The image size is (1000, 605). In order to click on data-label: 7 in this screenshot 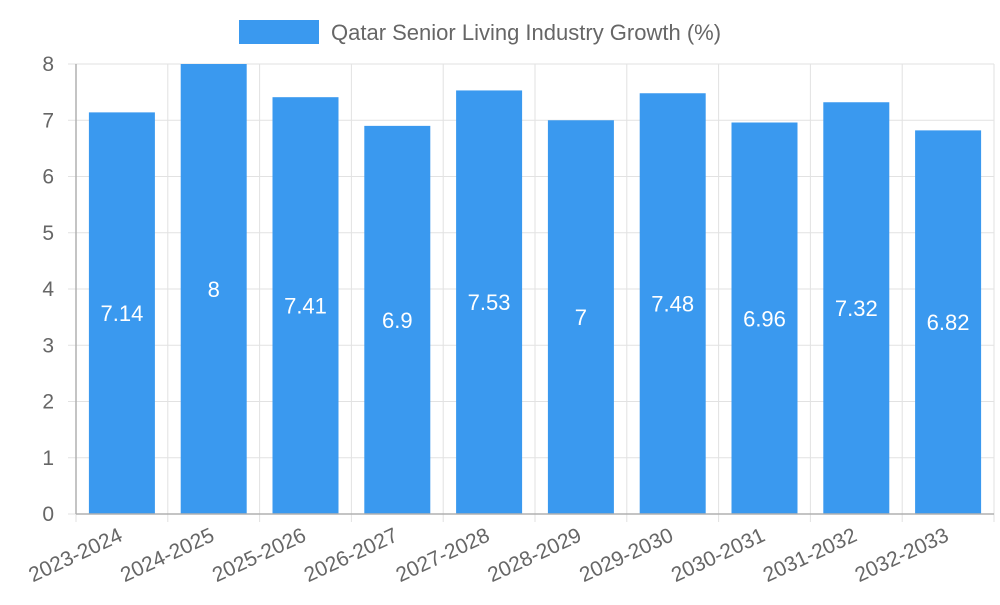, I will do `click(581, 317)`.